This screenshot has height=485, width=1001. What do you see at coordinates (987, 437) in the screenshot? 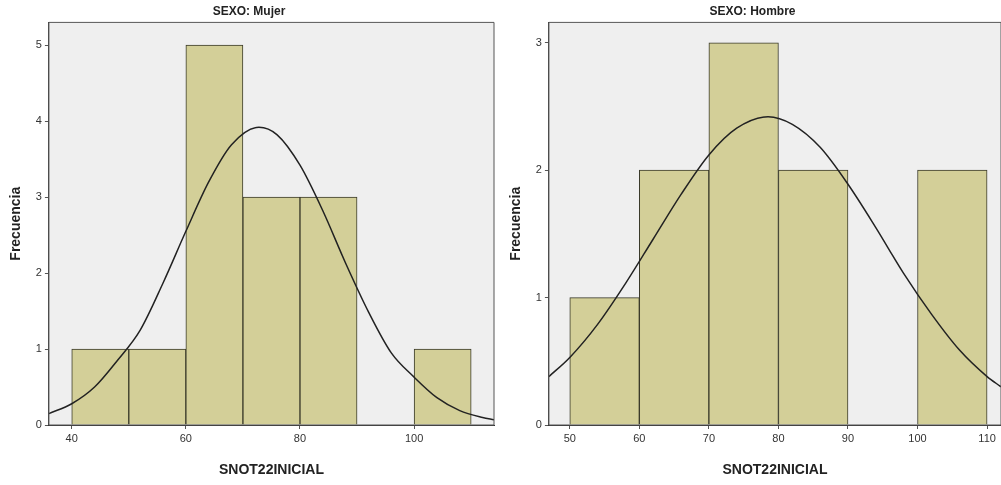
I see `x-tick-label: 110` at bounding box center [987, 437].